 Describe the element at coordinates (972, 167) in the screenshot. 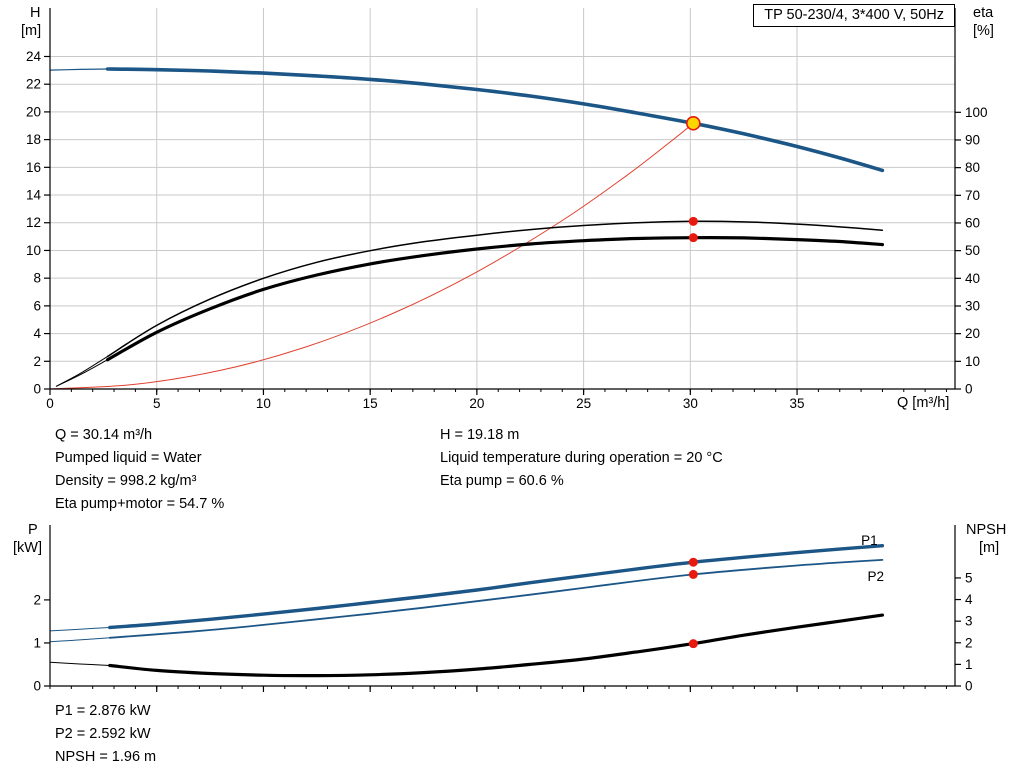

I see `y-right-tick-label: 80` at that location.